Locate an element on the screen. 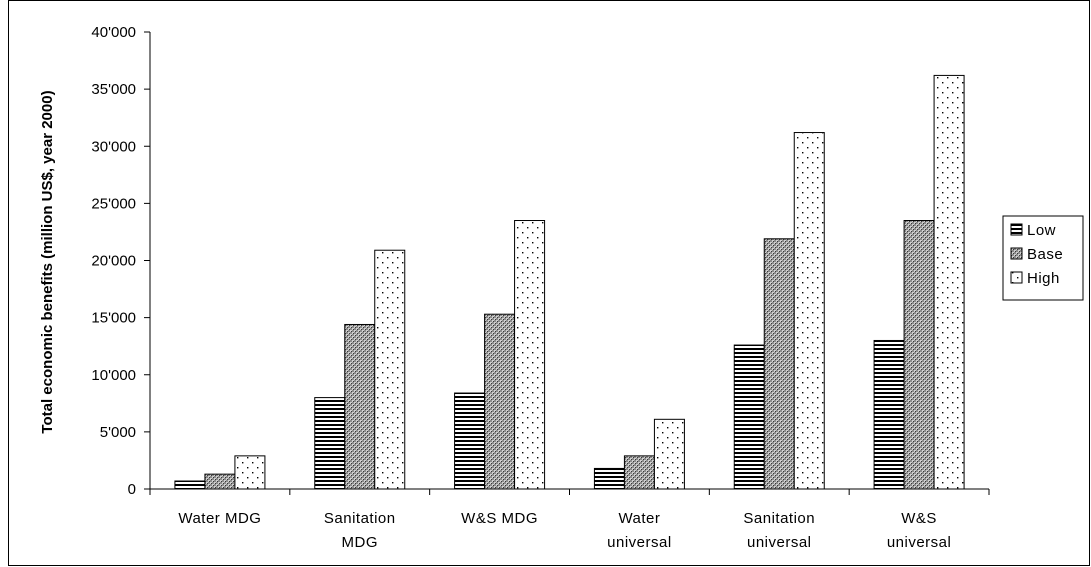 The image size is (1091, 567). y-tick-label: 25'000 is located at coordinates (113, 203).